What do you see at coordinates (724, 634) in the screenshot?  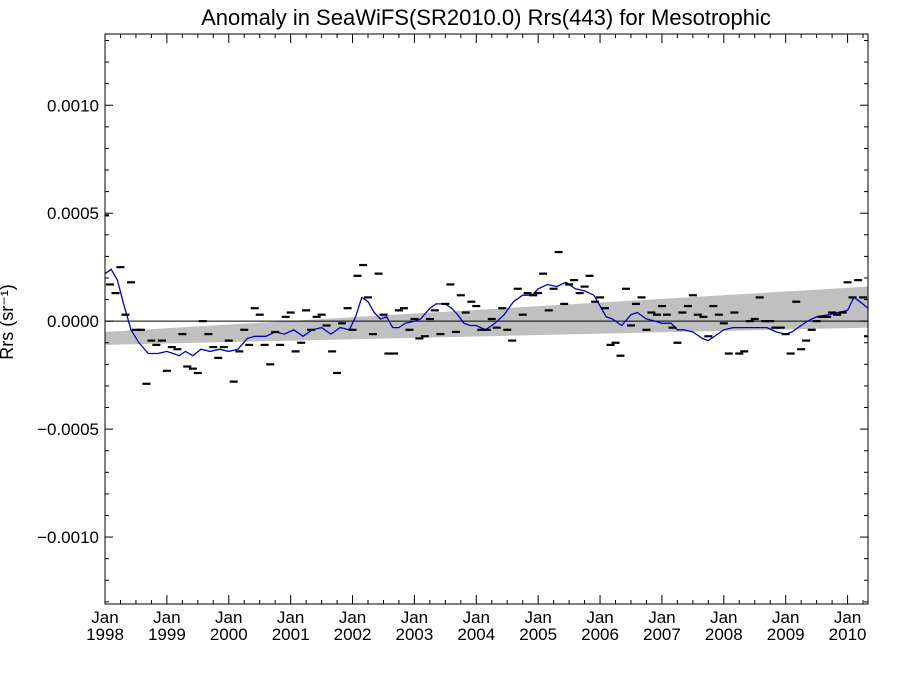 I see `x-tick-year-label: 2008` at bounding box center [724, 634].